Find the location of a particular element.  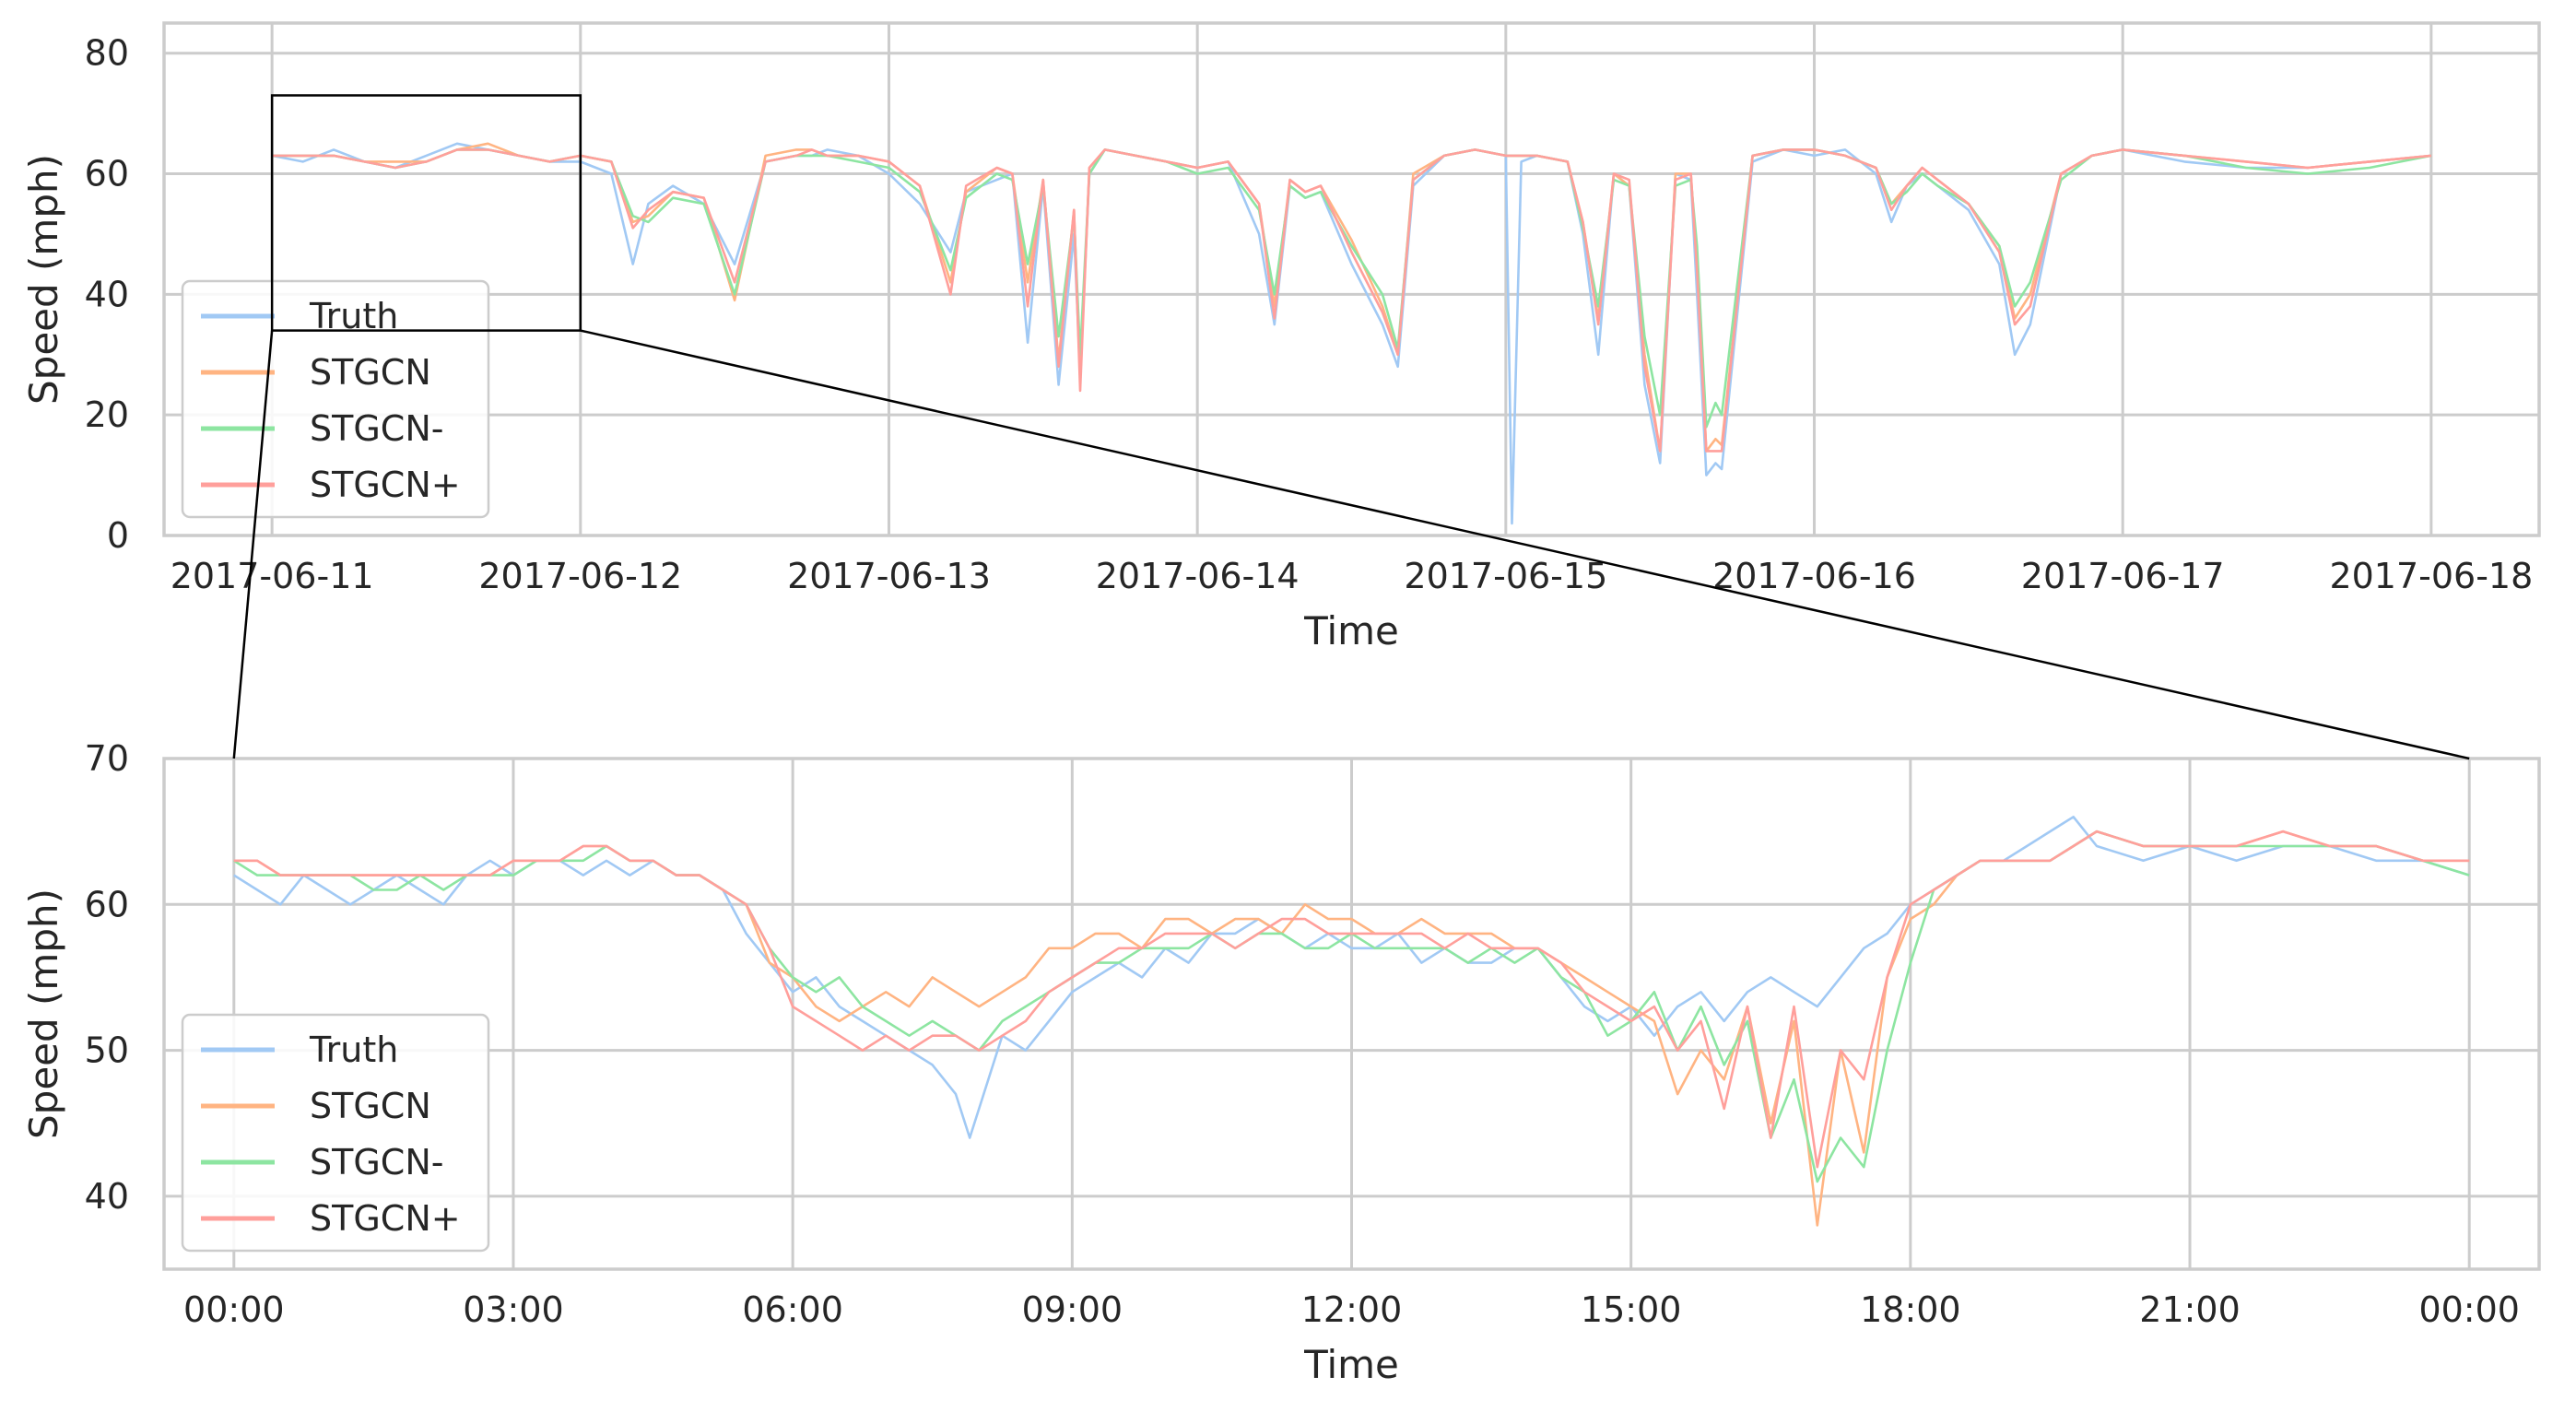

x-tick-label: 18:00 is located at coordinates (1910, 1309).